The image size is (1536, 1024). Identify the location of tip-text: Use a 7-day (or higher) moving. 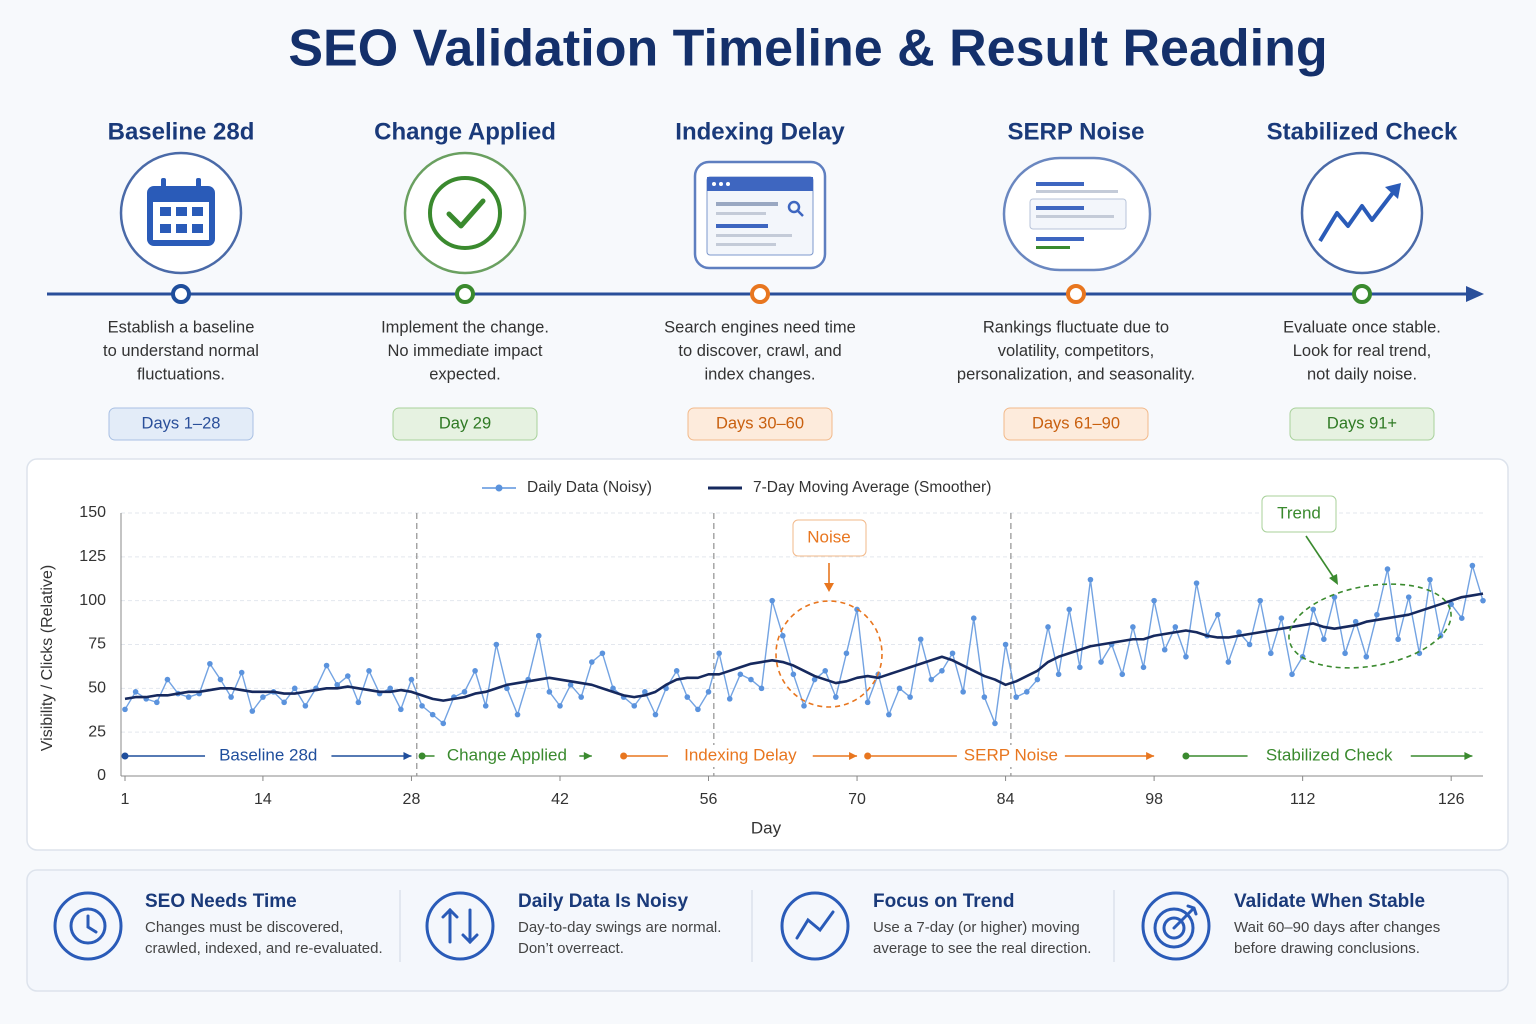
(976, 927).